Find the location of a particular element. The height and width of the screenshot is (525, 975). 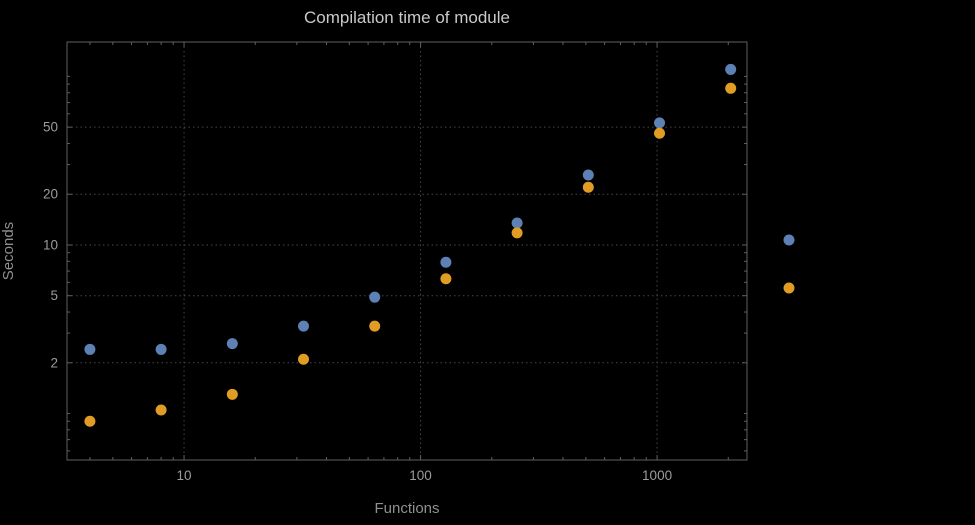

y-tick-label: 20 is located at coordinates (50, 194).